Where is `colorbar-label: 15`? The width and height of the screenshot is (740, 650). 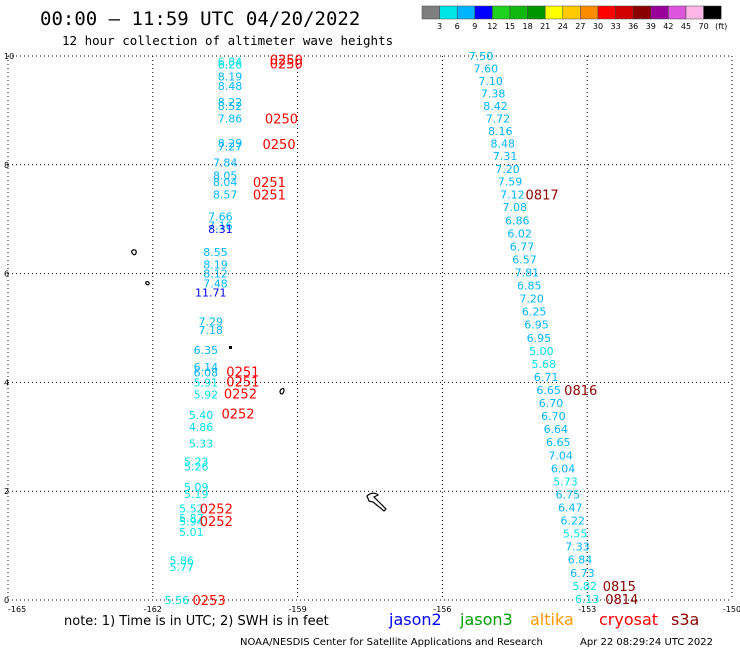
colorbar-label: 15 is located at coordinates (510, 26).